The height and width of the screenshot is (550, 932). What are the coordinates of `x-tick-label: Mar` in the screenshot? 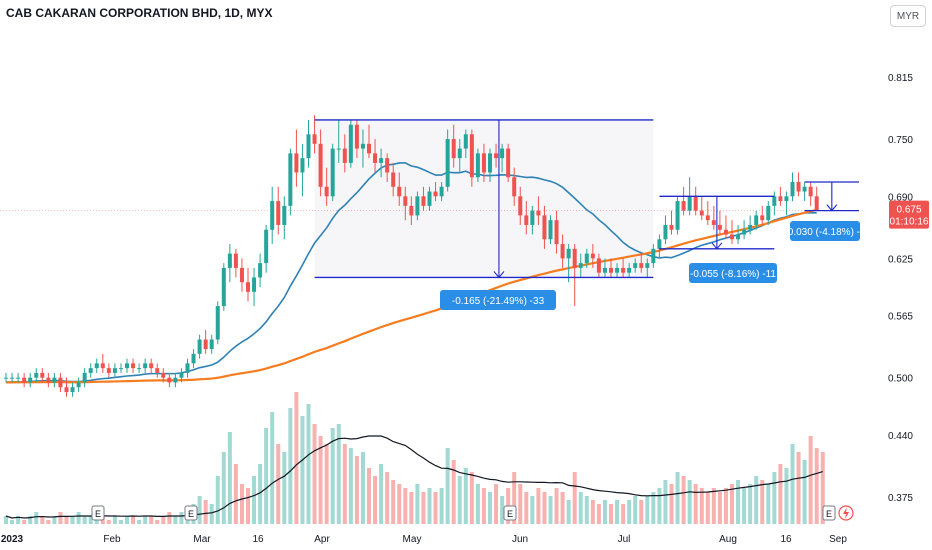 It's located at (202, 539).